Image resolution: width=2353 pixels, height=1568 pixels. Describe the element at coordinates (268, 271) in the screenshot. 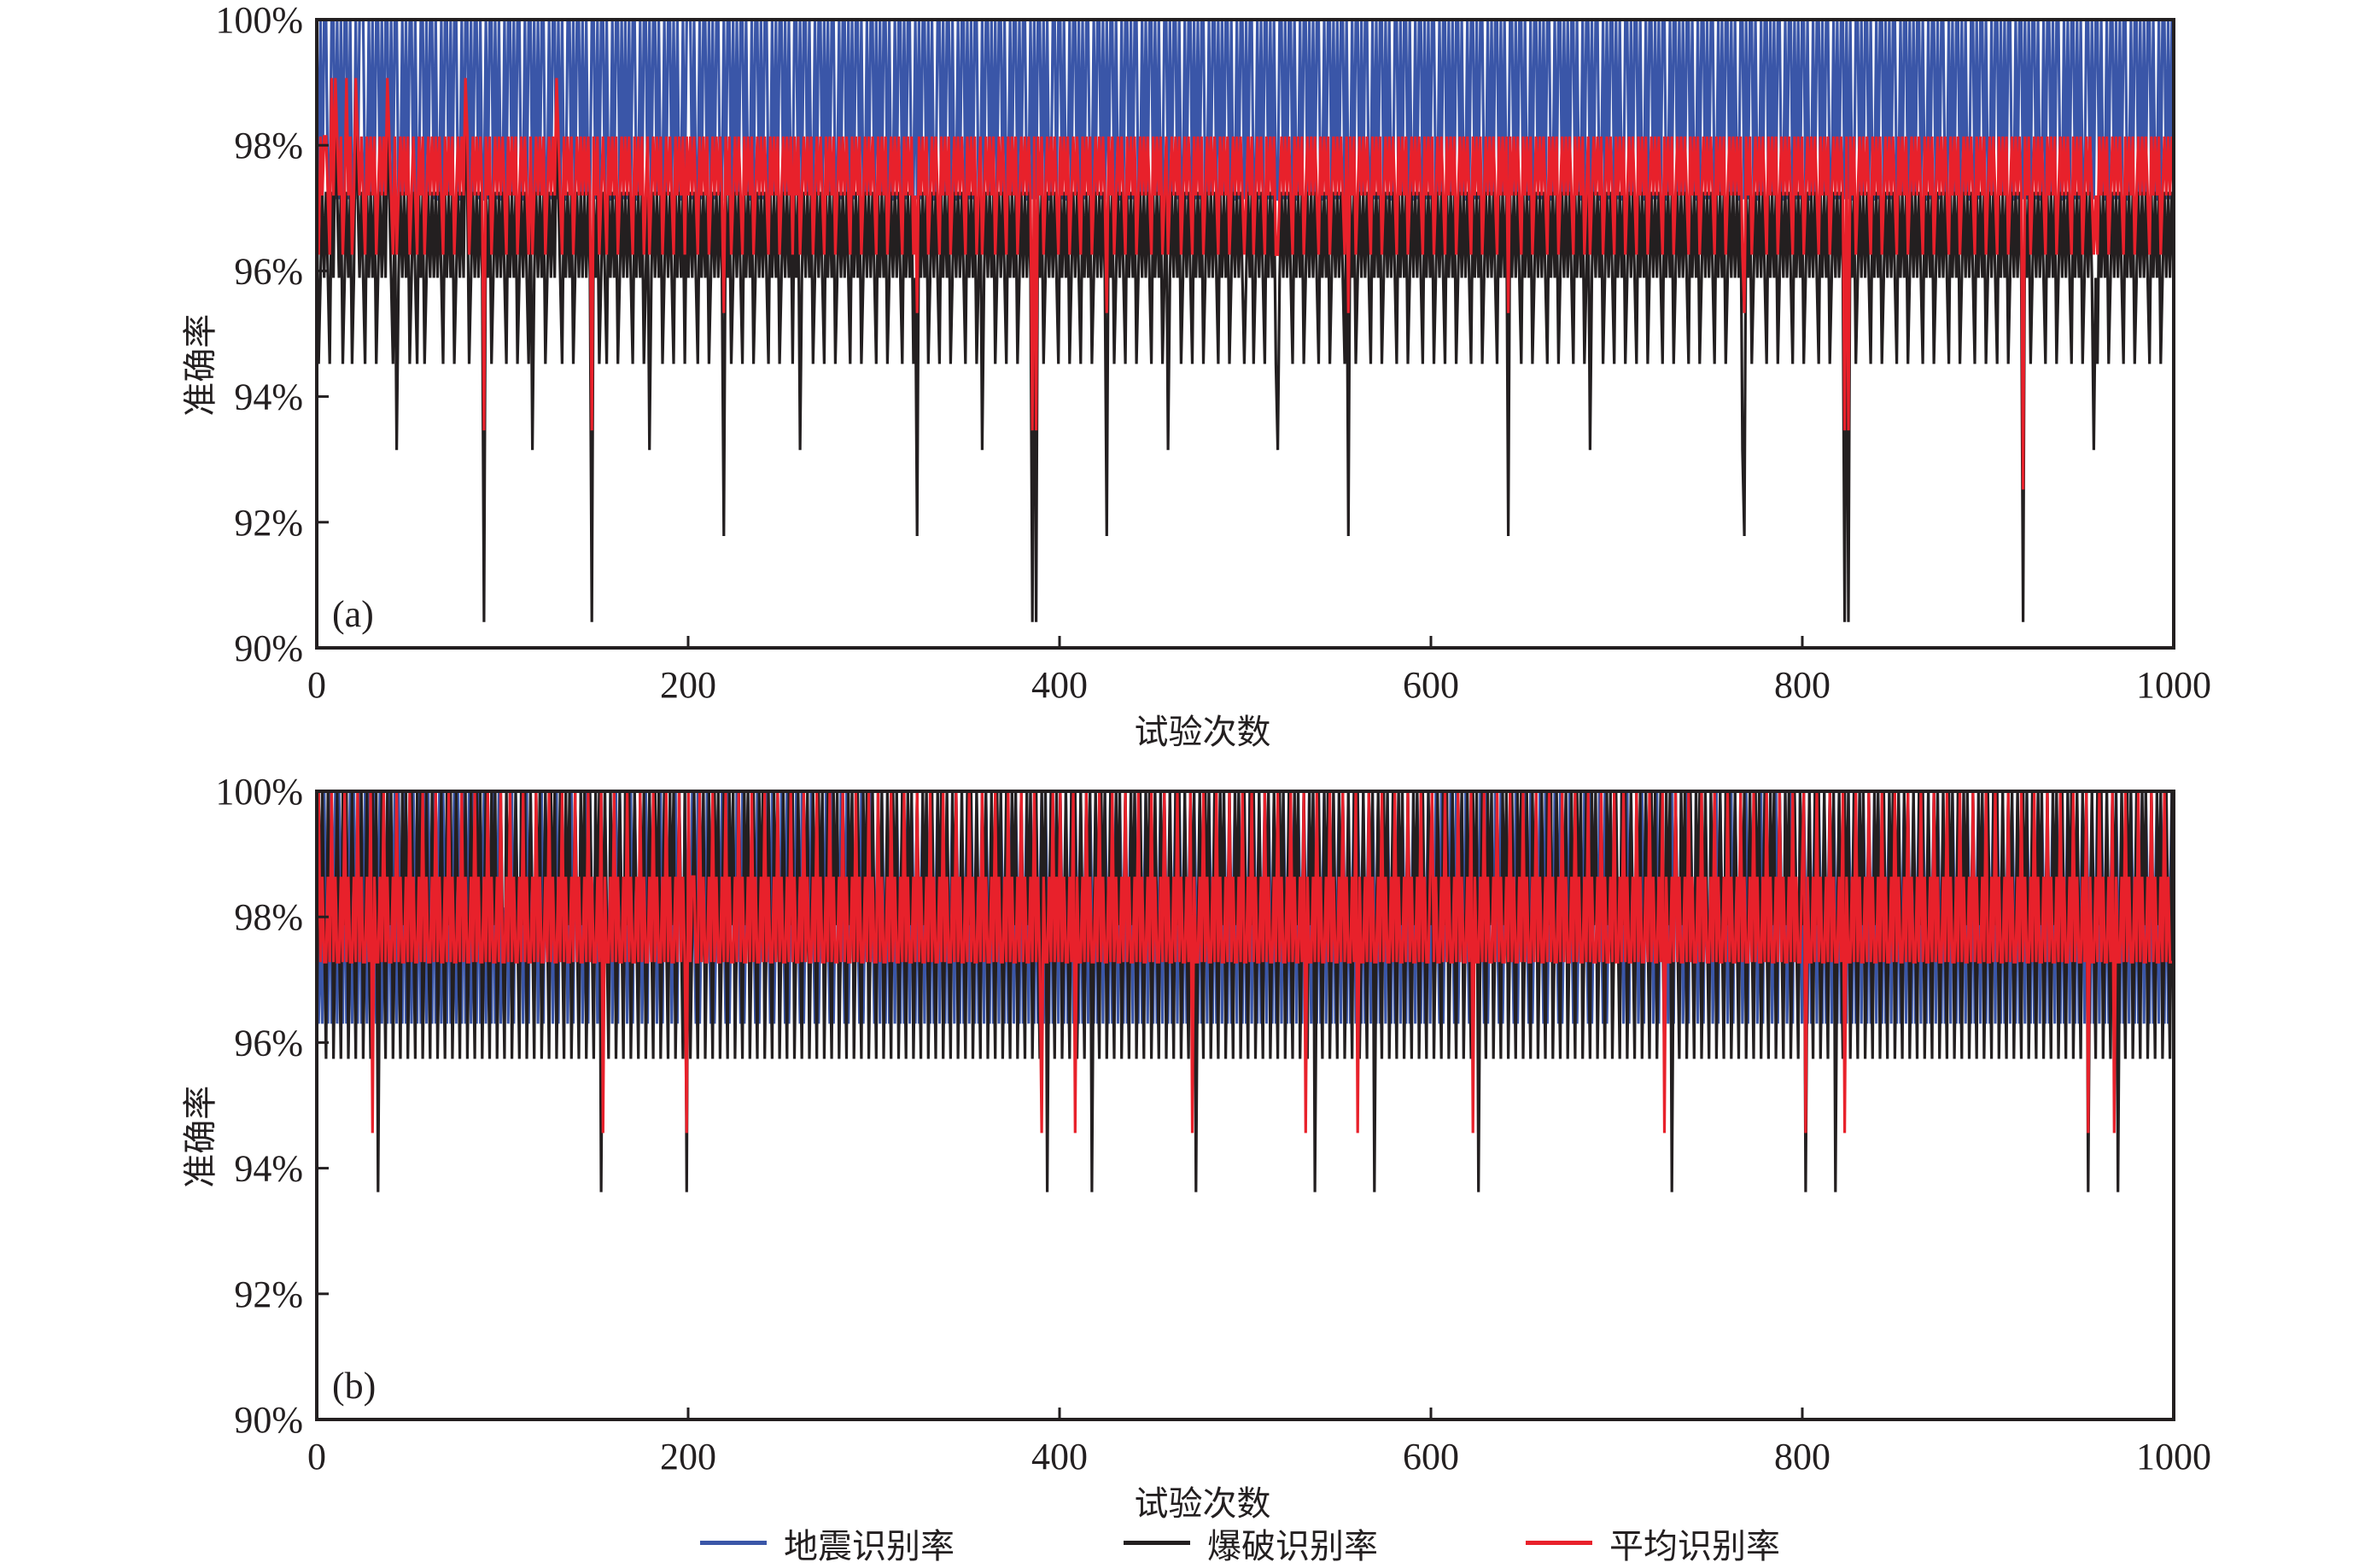

I see `panel-a-y-tick-label: 96%` at that location.